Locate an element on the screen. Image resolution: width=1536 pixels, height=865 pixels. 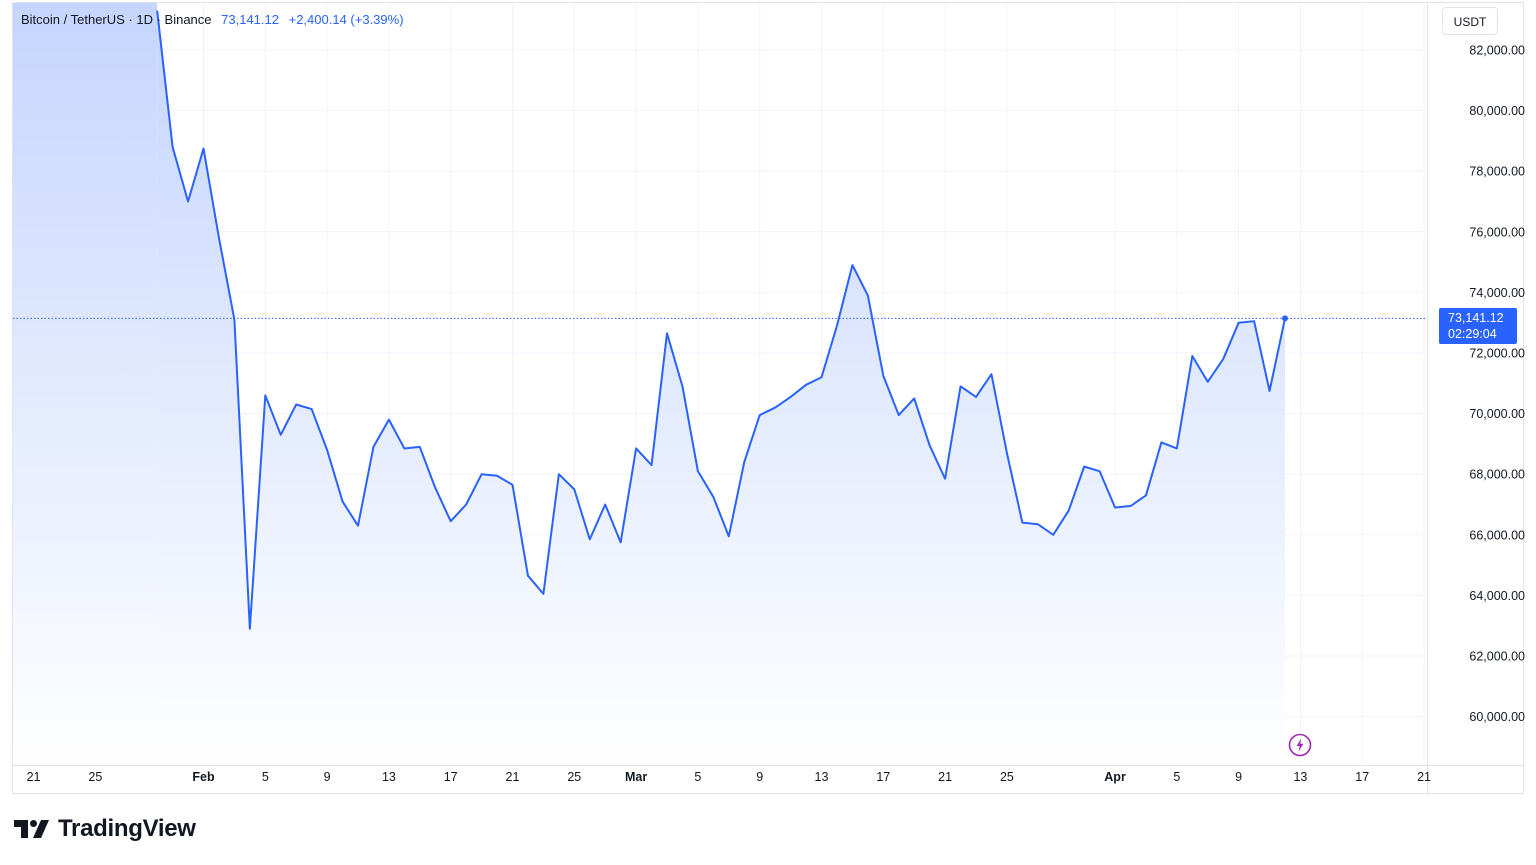
currency-button: USDT is located at coordinates (1470, 21).